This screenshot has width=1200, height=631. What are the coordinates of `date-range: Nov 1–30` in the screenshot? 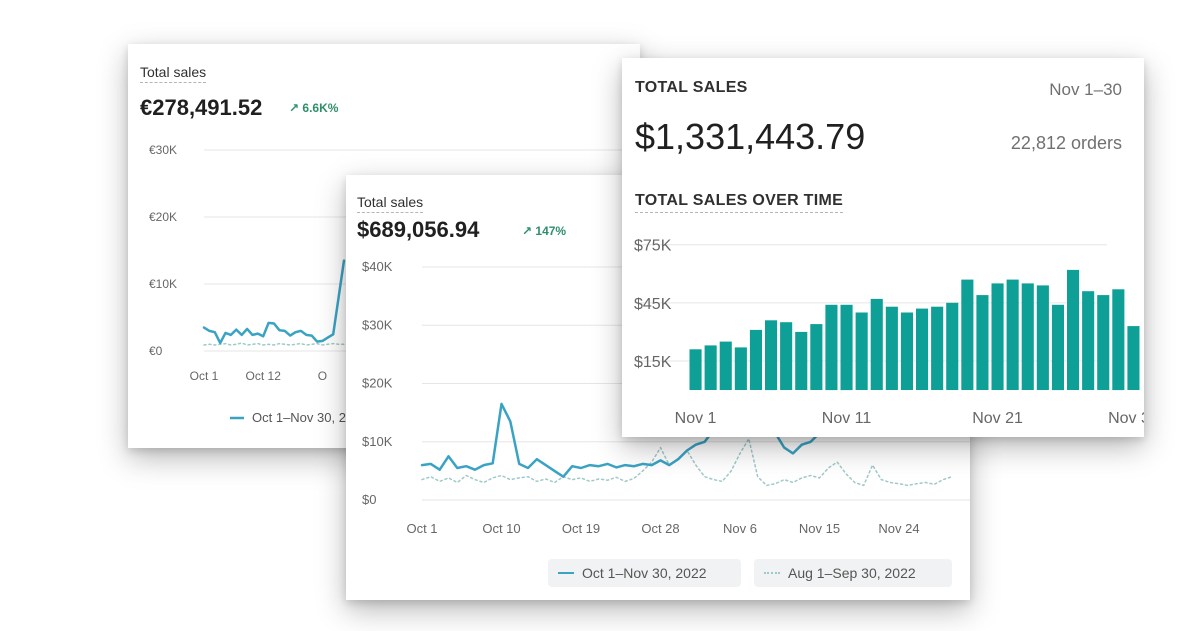 It's located at (1085, 89).